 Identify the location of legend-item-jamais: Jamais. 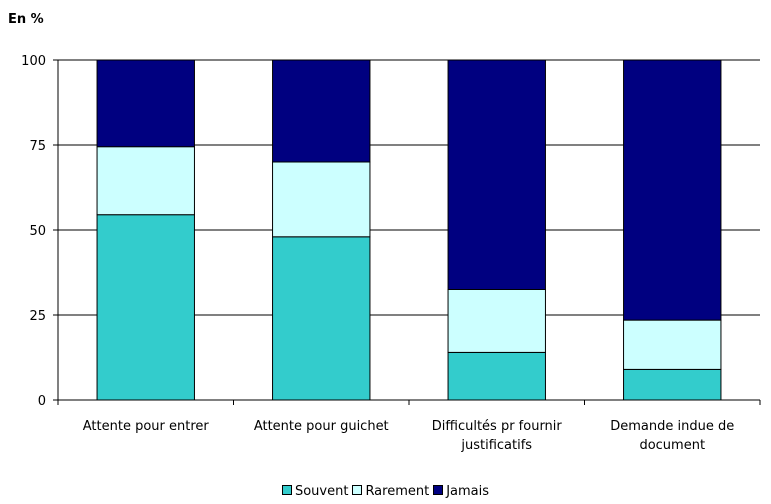
(461, 492).